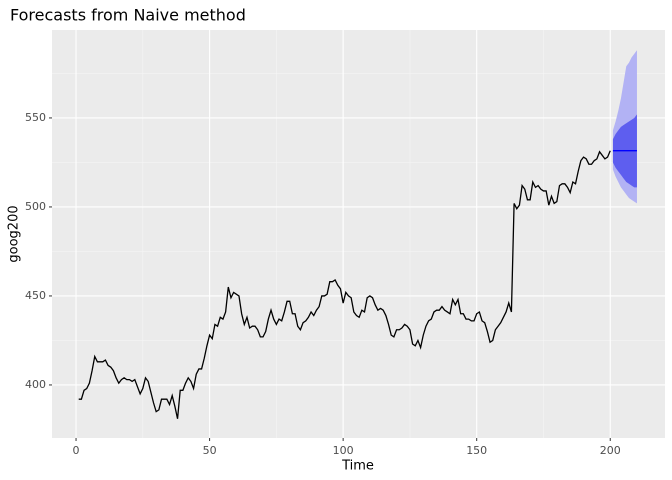 The width and height of the screenshot is (672, 480). What do you see at coordinates (35, 117) in the screenshot?
I see `y-tick-label: 550` at bounding box center [35, 117].